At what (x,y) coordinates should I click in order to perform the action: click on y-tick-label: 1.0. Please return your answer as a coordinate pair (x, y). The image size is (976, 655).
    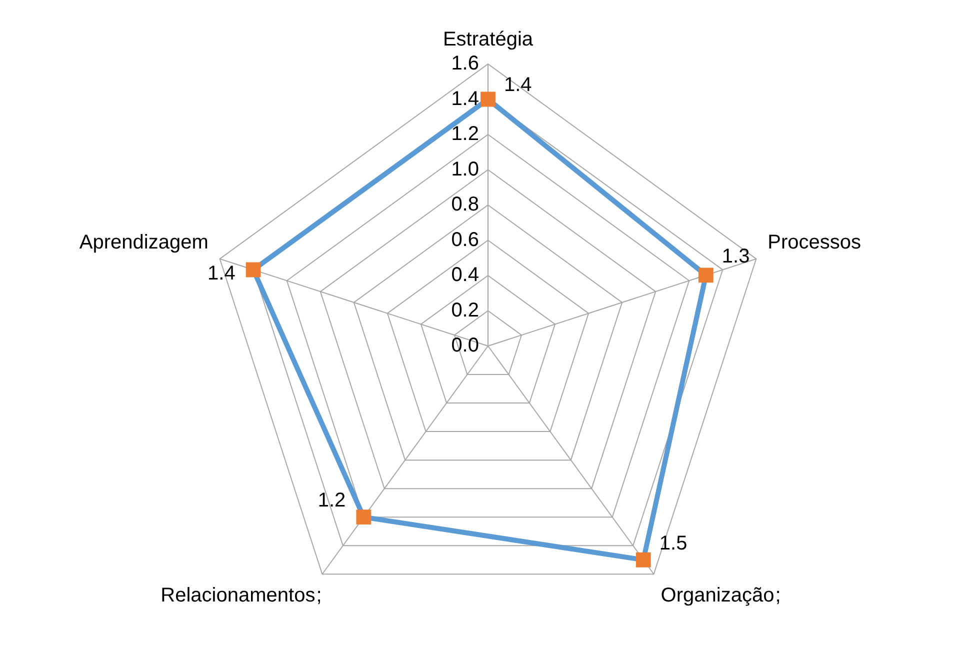
    Looking at the image, I should click on (465, 169).